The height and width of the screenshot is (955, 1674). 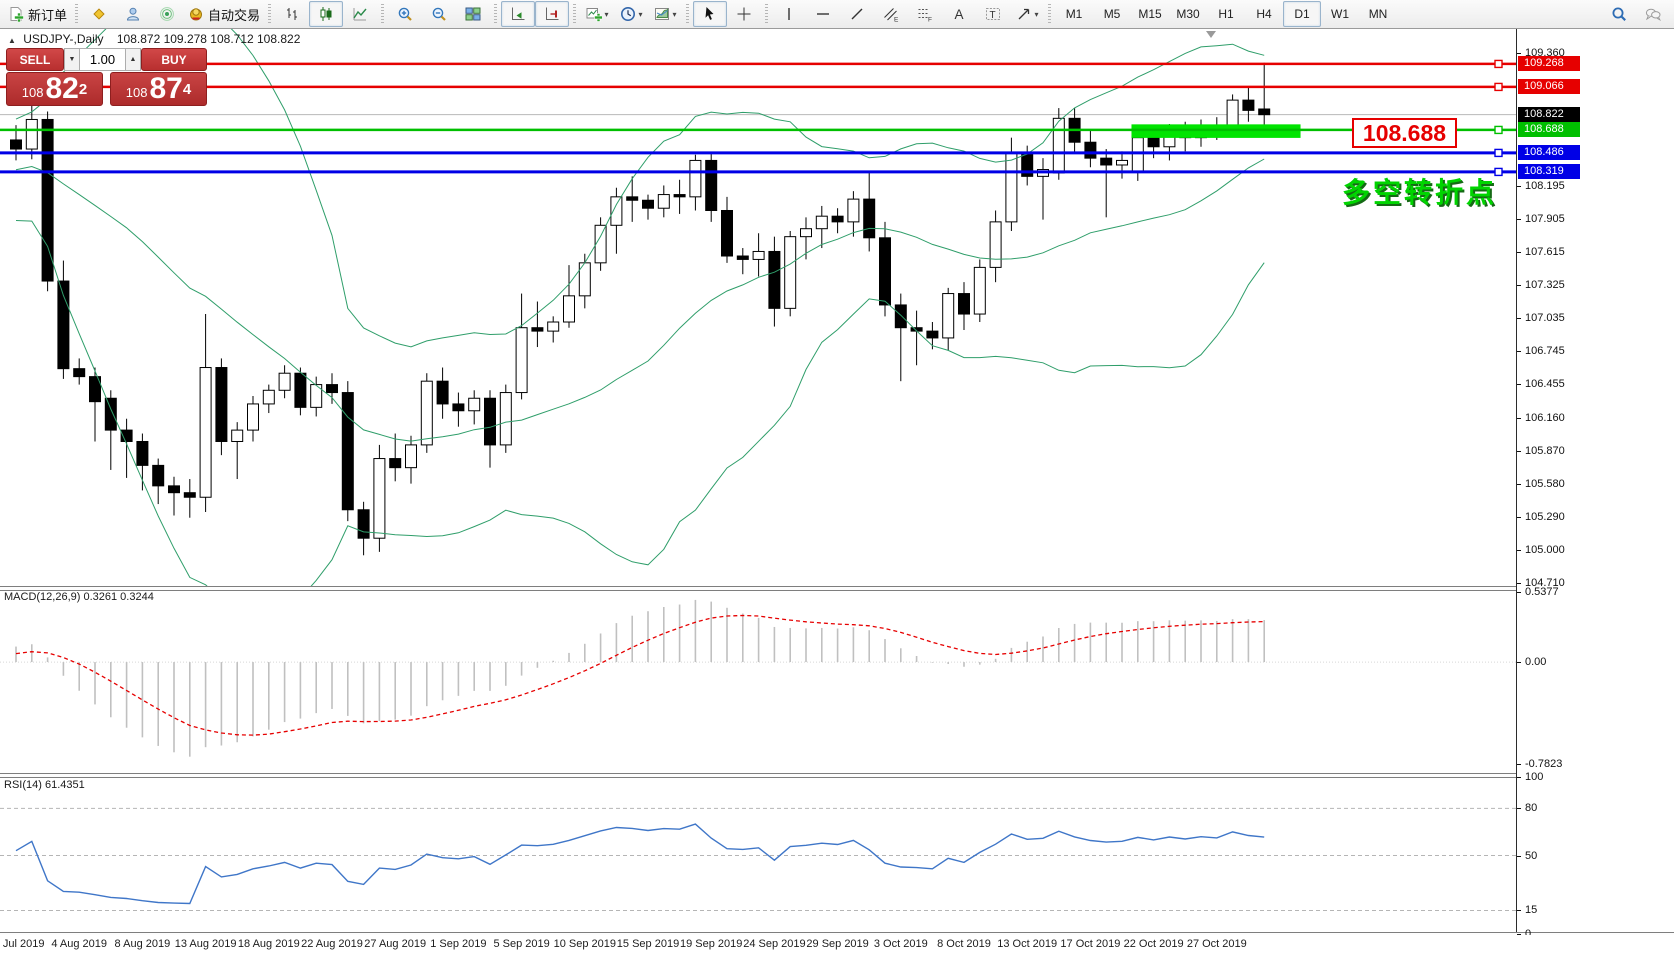 I want to click on toolbar-button-auto-scroll, so click(x=552, y=14).